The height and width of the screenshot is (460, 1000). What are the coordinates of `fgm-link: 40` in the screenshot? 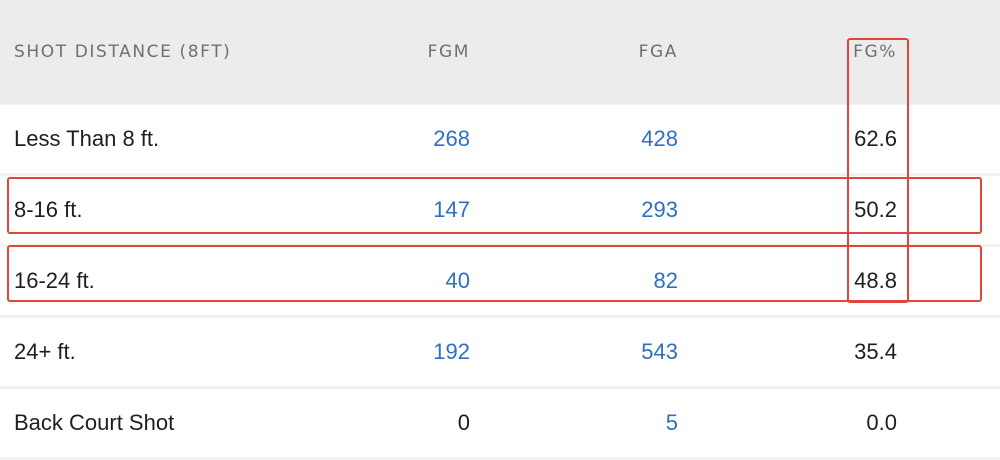 It's located at (457, 280).